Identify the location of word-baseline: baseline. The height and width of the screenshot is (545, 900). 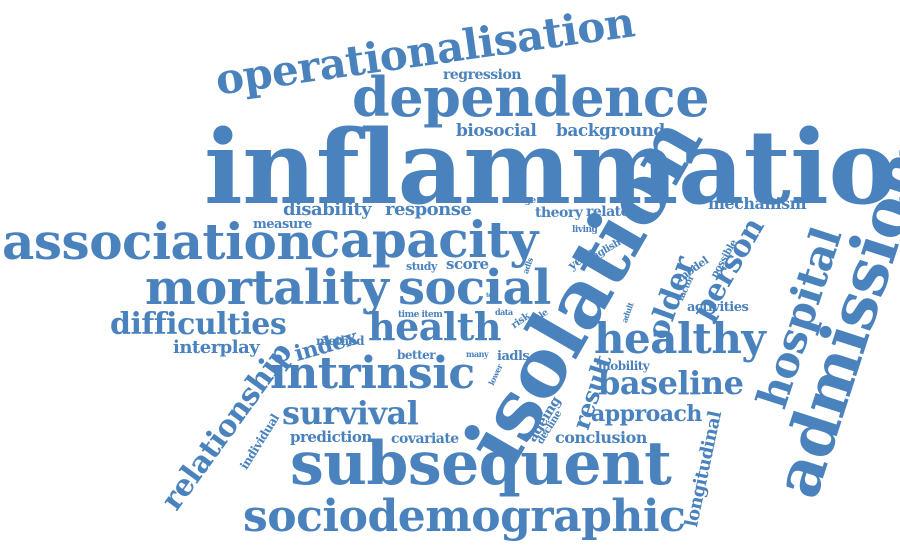
(671, 383).